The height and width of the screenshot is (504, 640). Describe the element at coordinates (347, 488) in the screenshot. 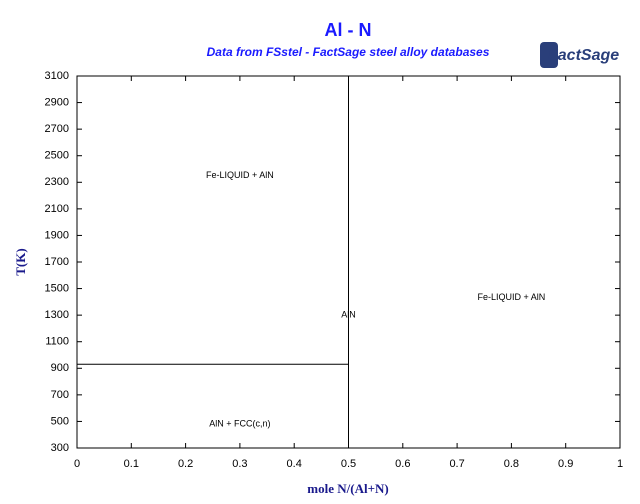

I see `x-axis-label: mole N/(Al+N)` at that location.